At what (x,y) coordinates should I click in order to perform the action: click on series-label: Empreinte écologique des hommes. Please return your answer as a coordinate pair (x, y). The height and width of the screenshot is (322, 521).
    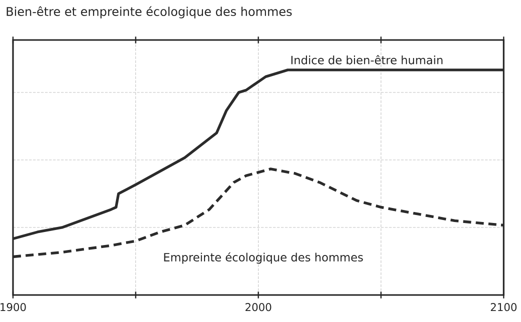
    Looking at the image, I should click on (263, 258).